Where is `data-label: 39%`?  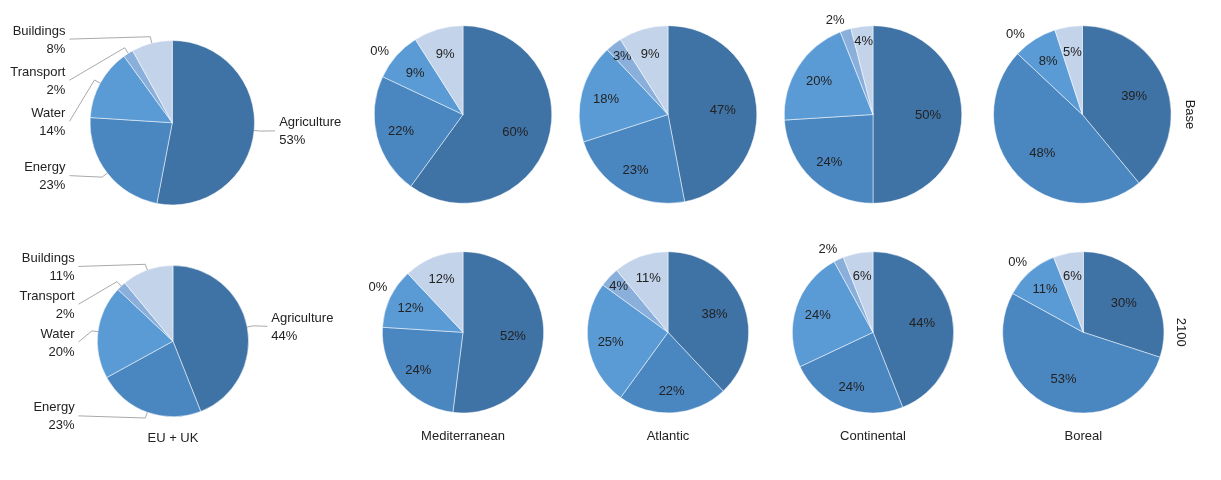
data-label: 39% is located at coordinates (1134, 96).